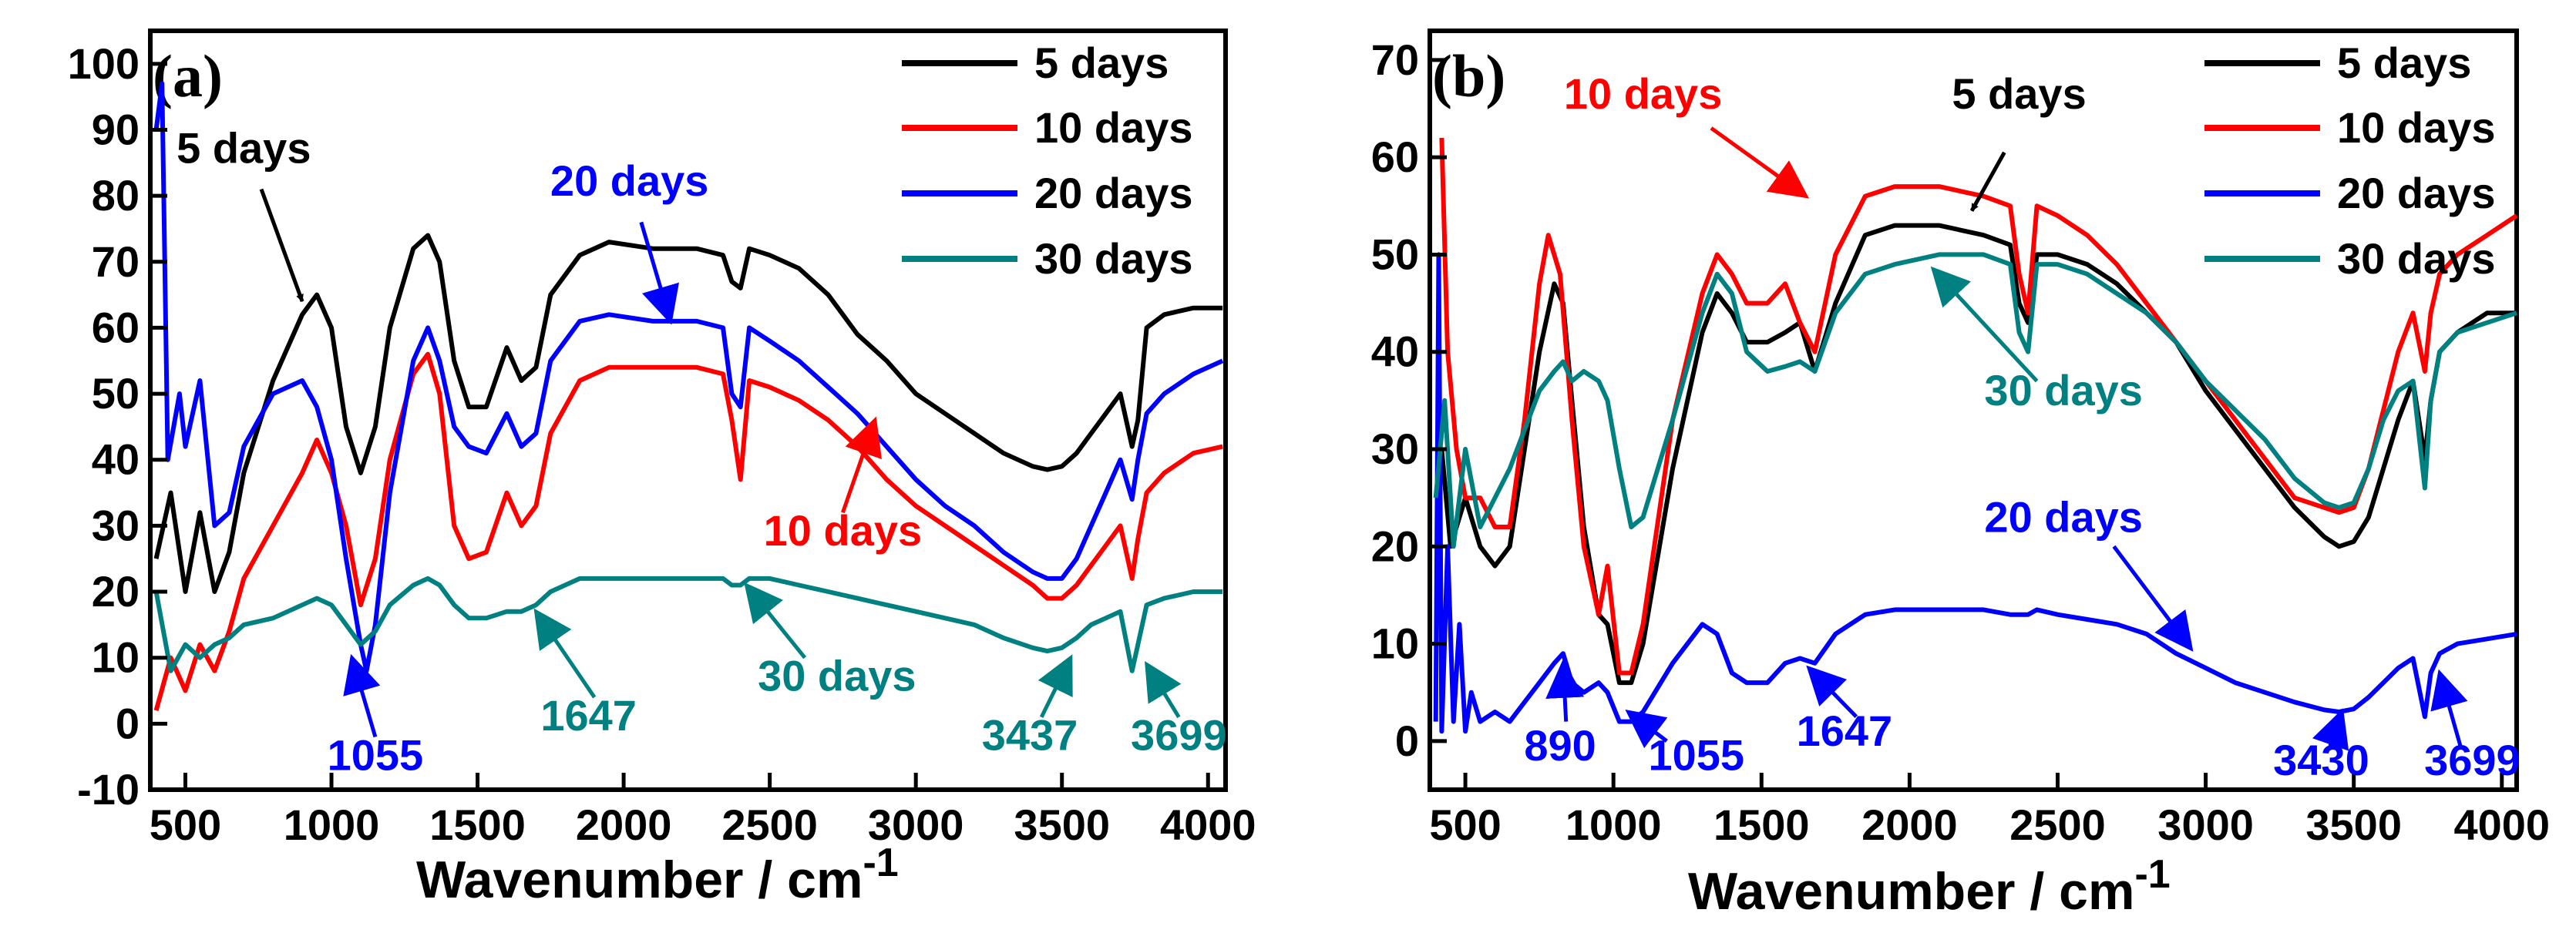 This screenshot has width=2576, height=933. What do you see at coordinates (1560, 746) in the screenshot?
I see `annotation-label: 890` at bounding box center [1560, 746].